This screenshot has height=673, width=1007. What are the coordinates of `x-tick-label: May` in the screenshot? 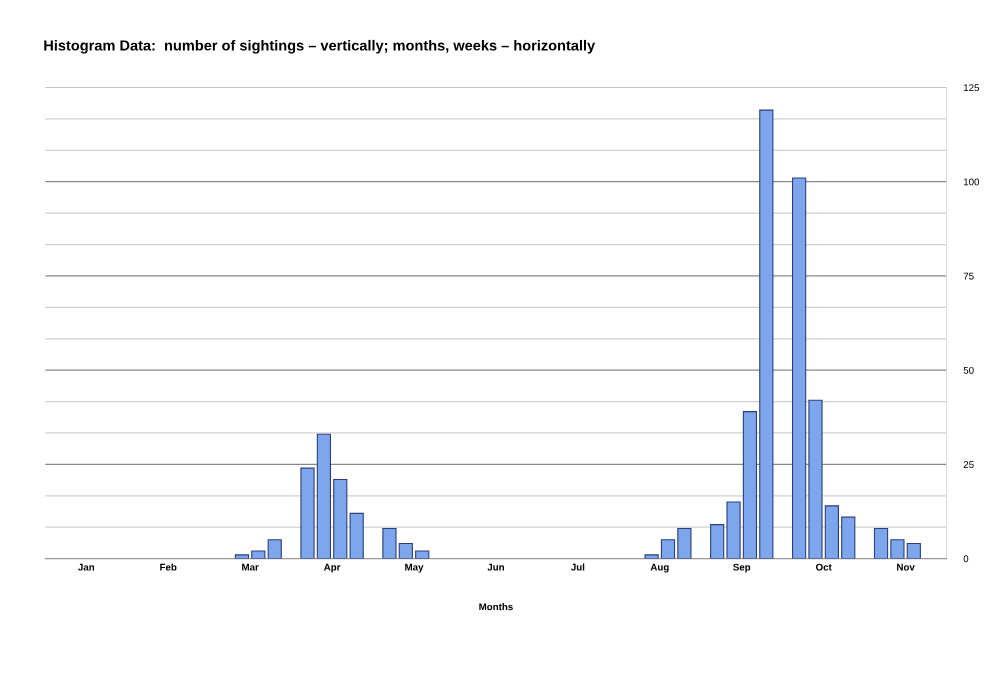 It's located at (414, 568).